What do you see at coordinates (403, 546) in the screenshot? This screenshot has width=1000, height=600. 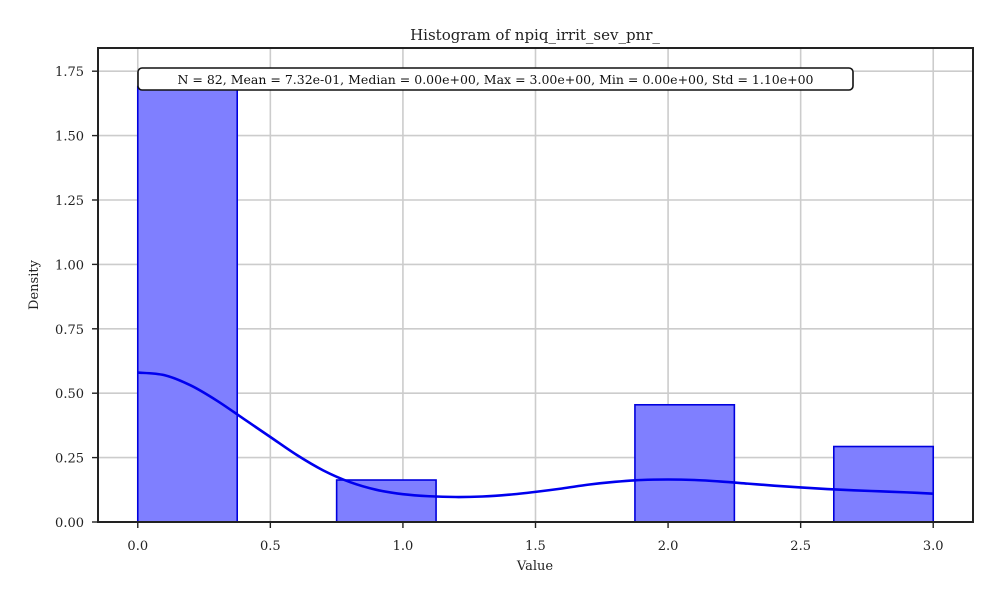 I see `x-tick-label-2: 1.0` at bounding box center [403, 546].